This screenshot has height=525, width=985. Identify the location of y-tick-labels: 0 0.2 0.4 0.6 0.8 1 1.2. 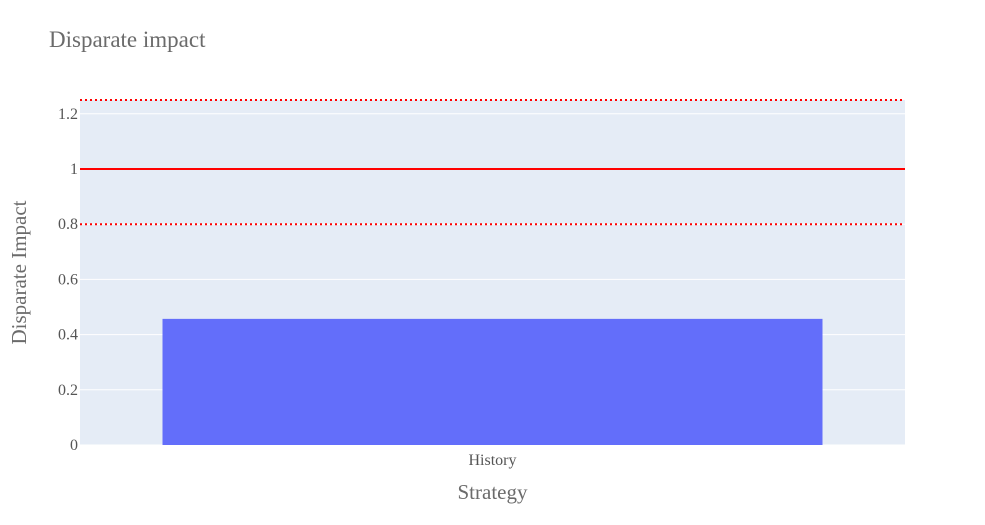
(68, 280).